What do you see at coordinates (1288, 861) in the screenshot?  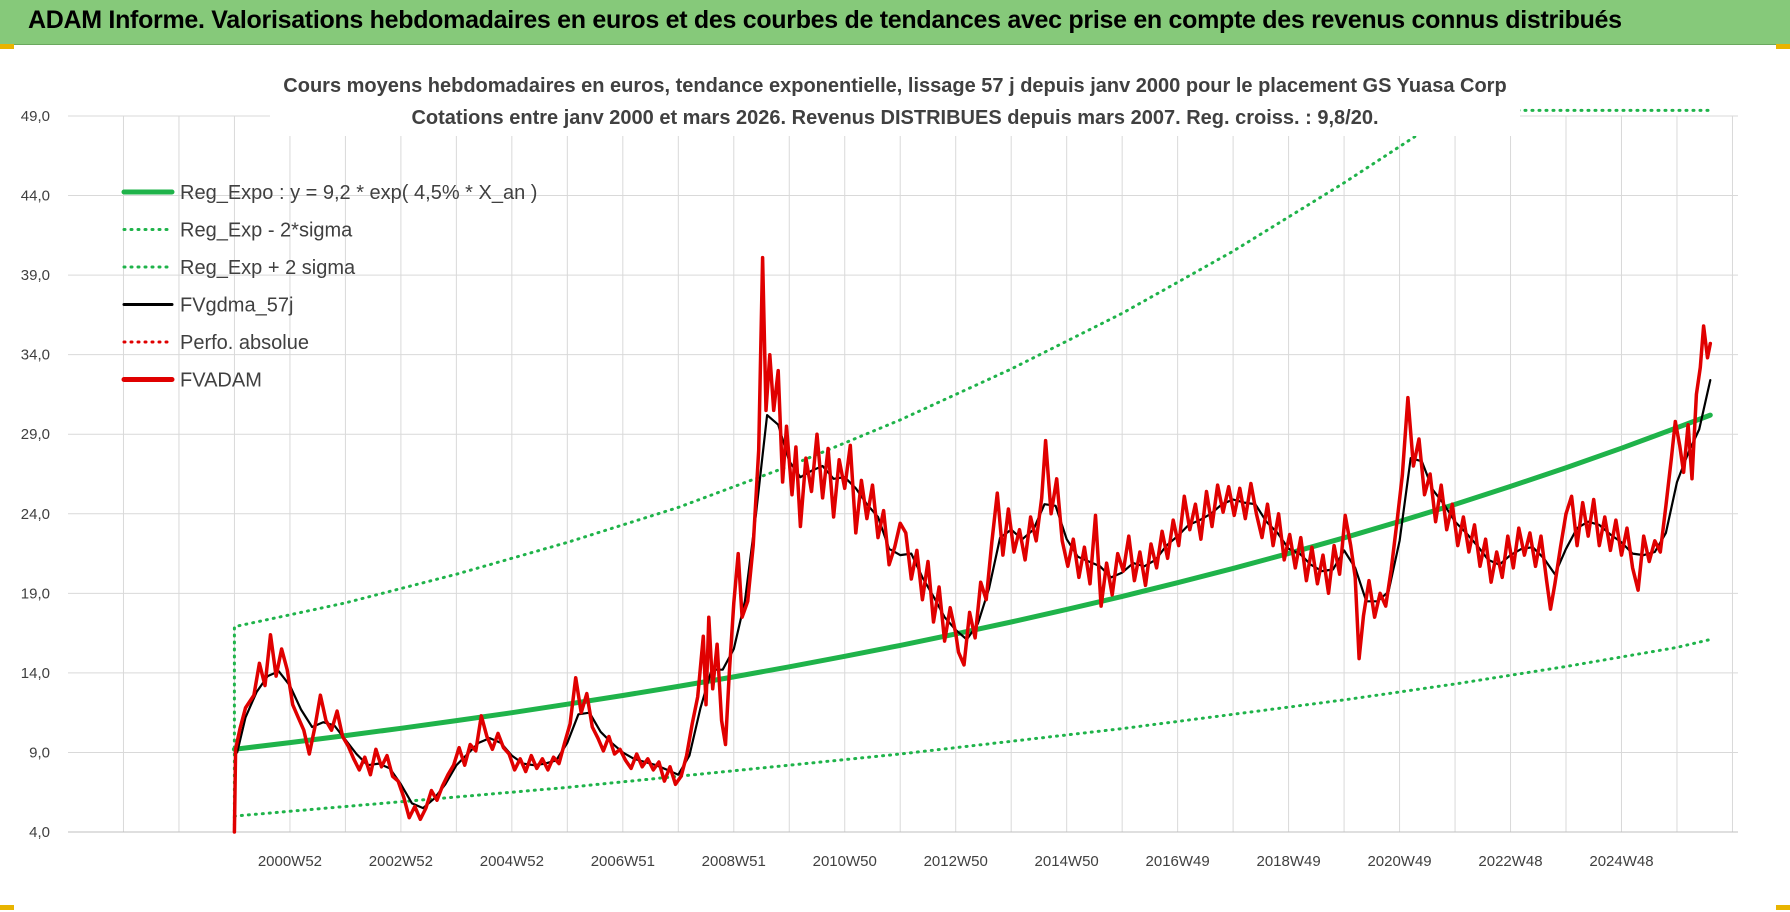 I see `x-tick-label: 2018W49` at bounding box center [1288, 861].